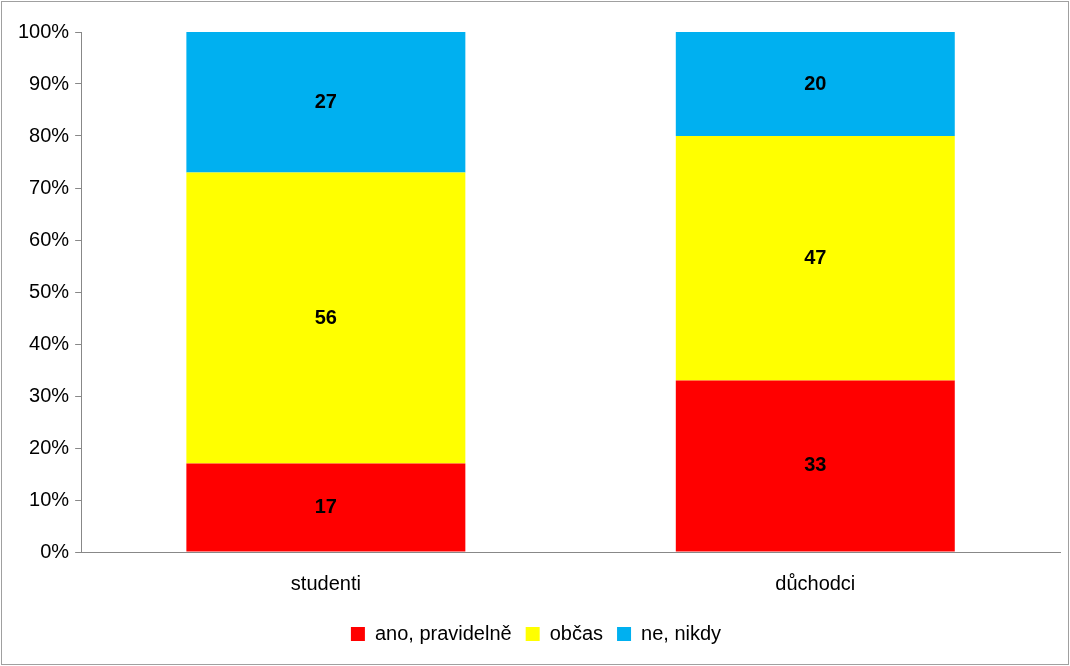 The width and height of the screenshot is (1070, 666). Describe the element at coordinates (49, 134) in the screenshot. I see `y-tick-label: 80%` at that location.